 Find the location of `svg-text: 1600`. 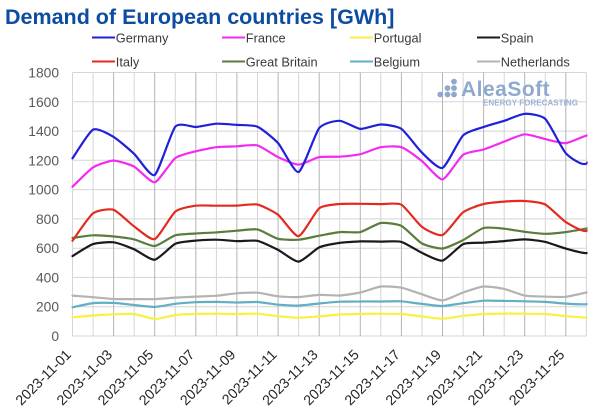

svg-text: 1600 is located at coordinates (43, 102).